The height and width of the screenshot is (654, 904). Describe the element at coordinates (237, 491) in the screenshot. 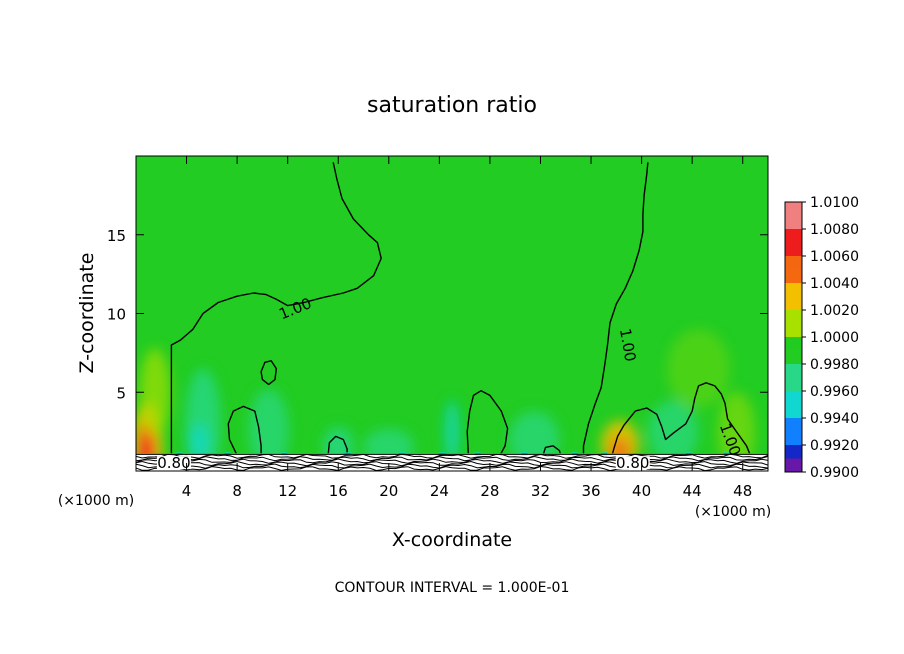

I see `x-tick-label-8: 8` at that location.